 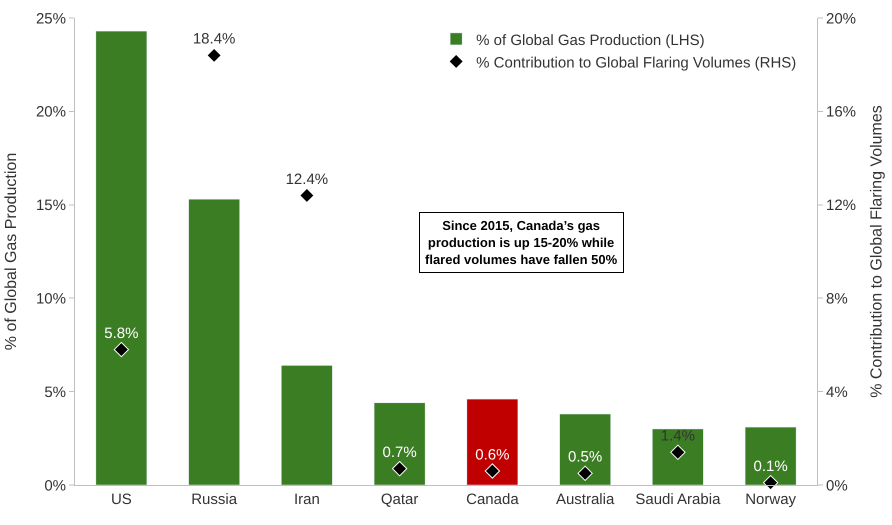 I want to click on legend-label: % of Global Gas Production (LHS), so click(x=590, y=40).